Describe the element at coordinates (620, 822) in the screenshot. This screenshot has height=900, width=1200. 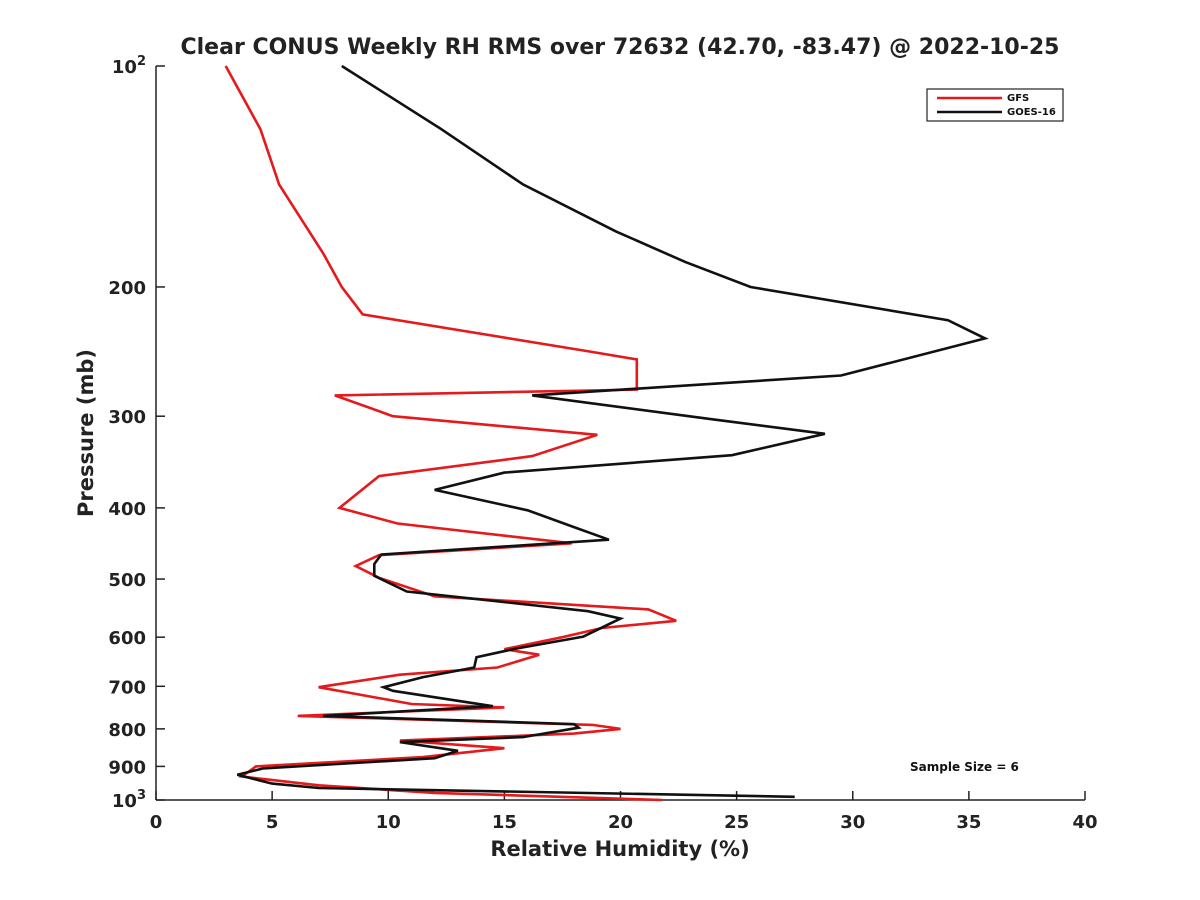
I see `x-tick-label: 20` at that location.